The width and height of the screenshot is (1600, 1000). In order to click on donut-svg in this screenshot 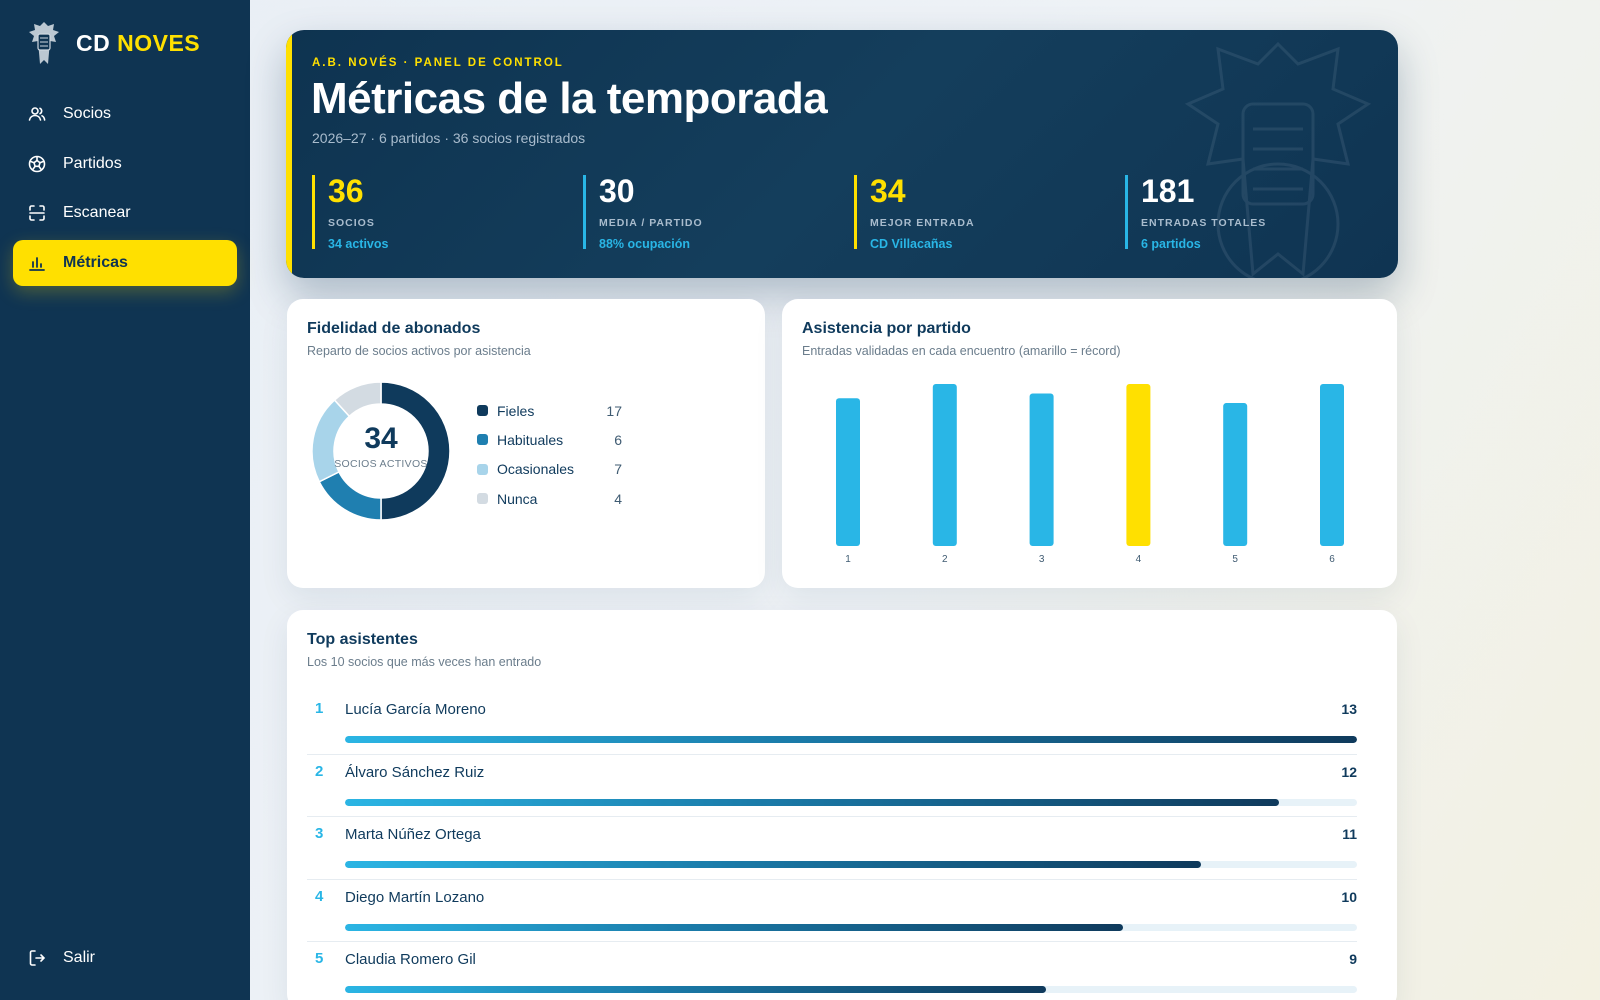, I will do `click(381, 451)`.